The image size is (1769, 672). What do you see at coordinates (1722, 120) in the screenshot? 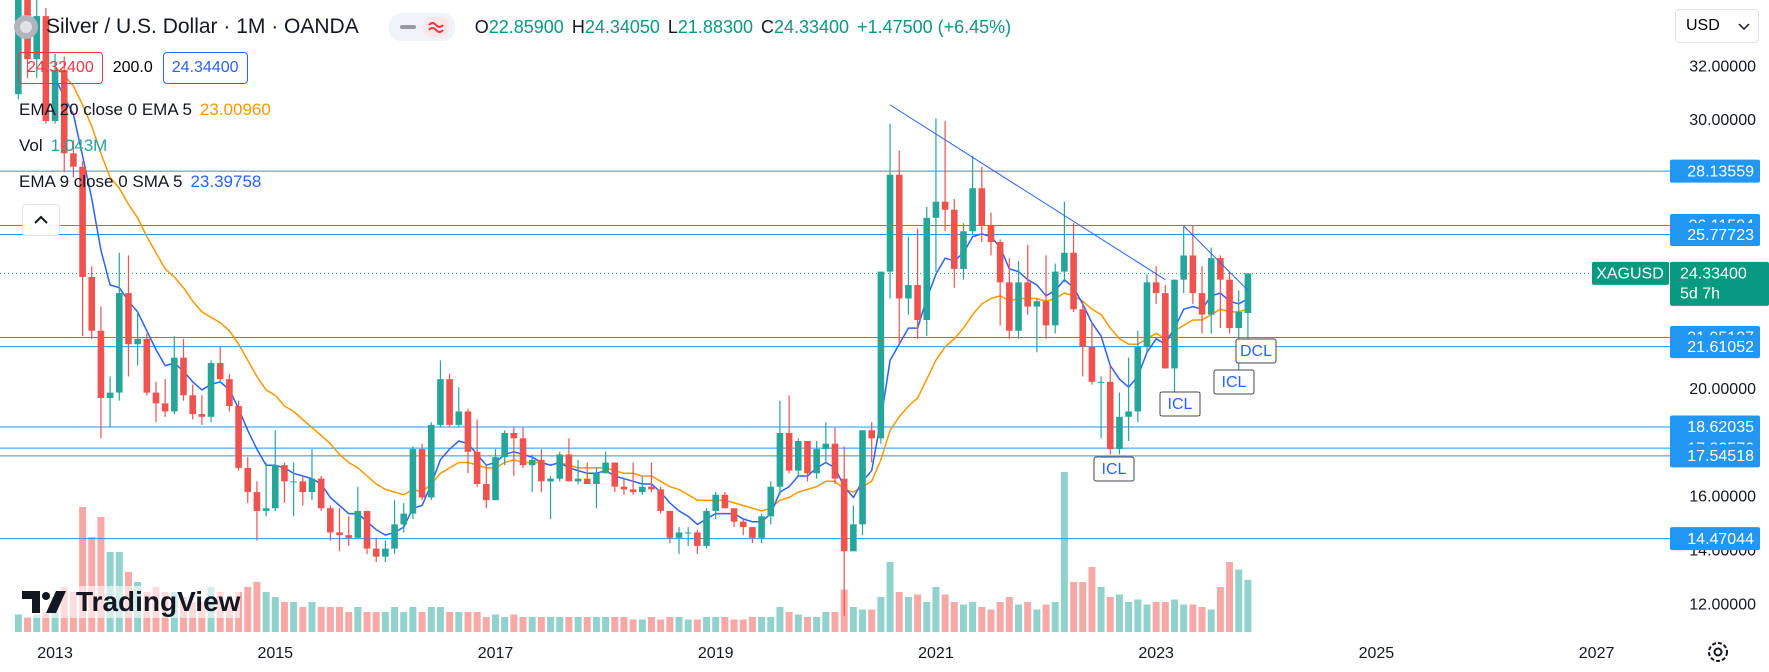
I see `y-tick-label: 30.00000` at bounding box center [1722, 120].